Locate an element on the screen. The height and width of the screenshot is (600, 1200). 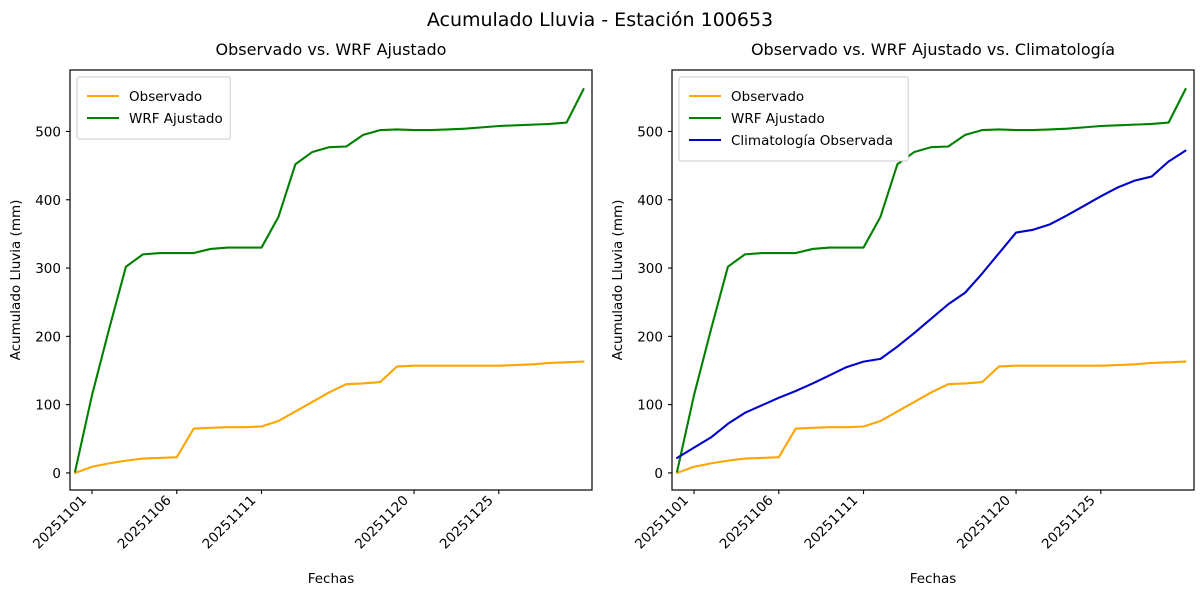
legend-label-climatolog-a-observada: Climatología Observada is located at coordinates (812, 141).